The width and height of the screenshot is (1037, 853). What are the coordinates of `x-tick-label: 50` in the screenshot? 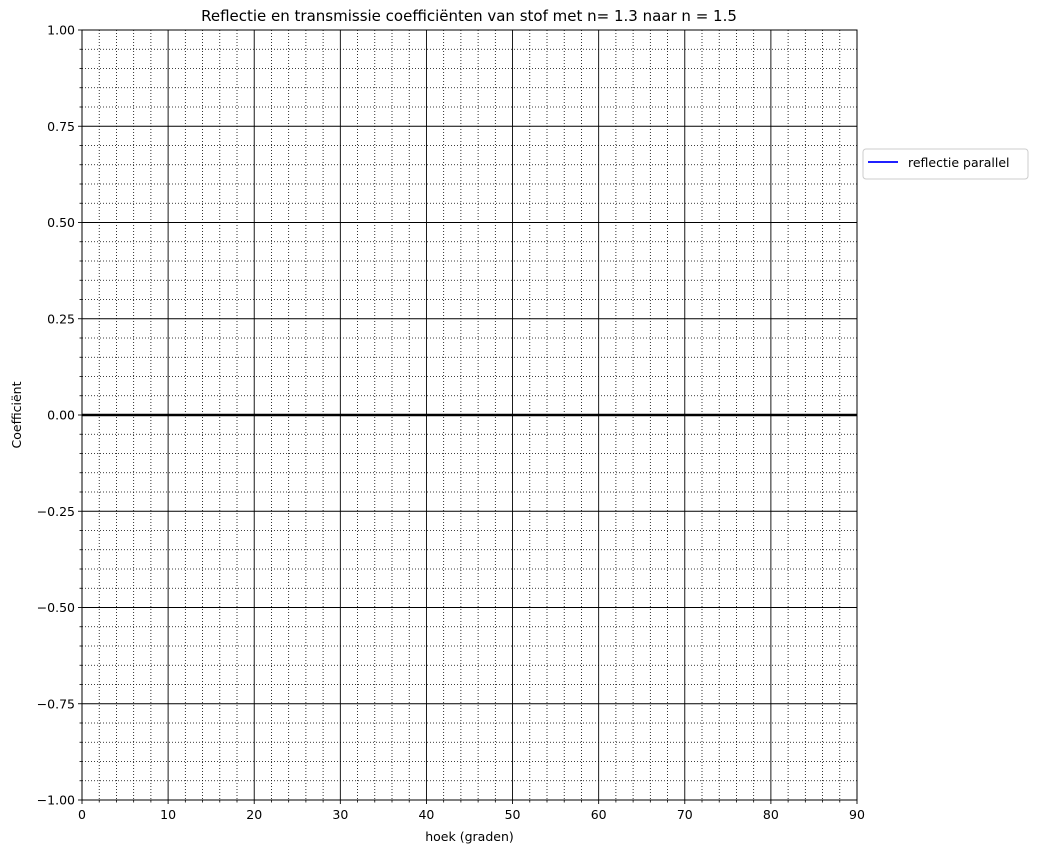 It's located at (513, 814).